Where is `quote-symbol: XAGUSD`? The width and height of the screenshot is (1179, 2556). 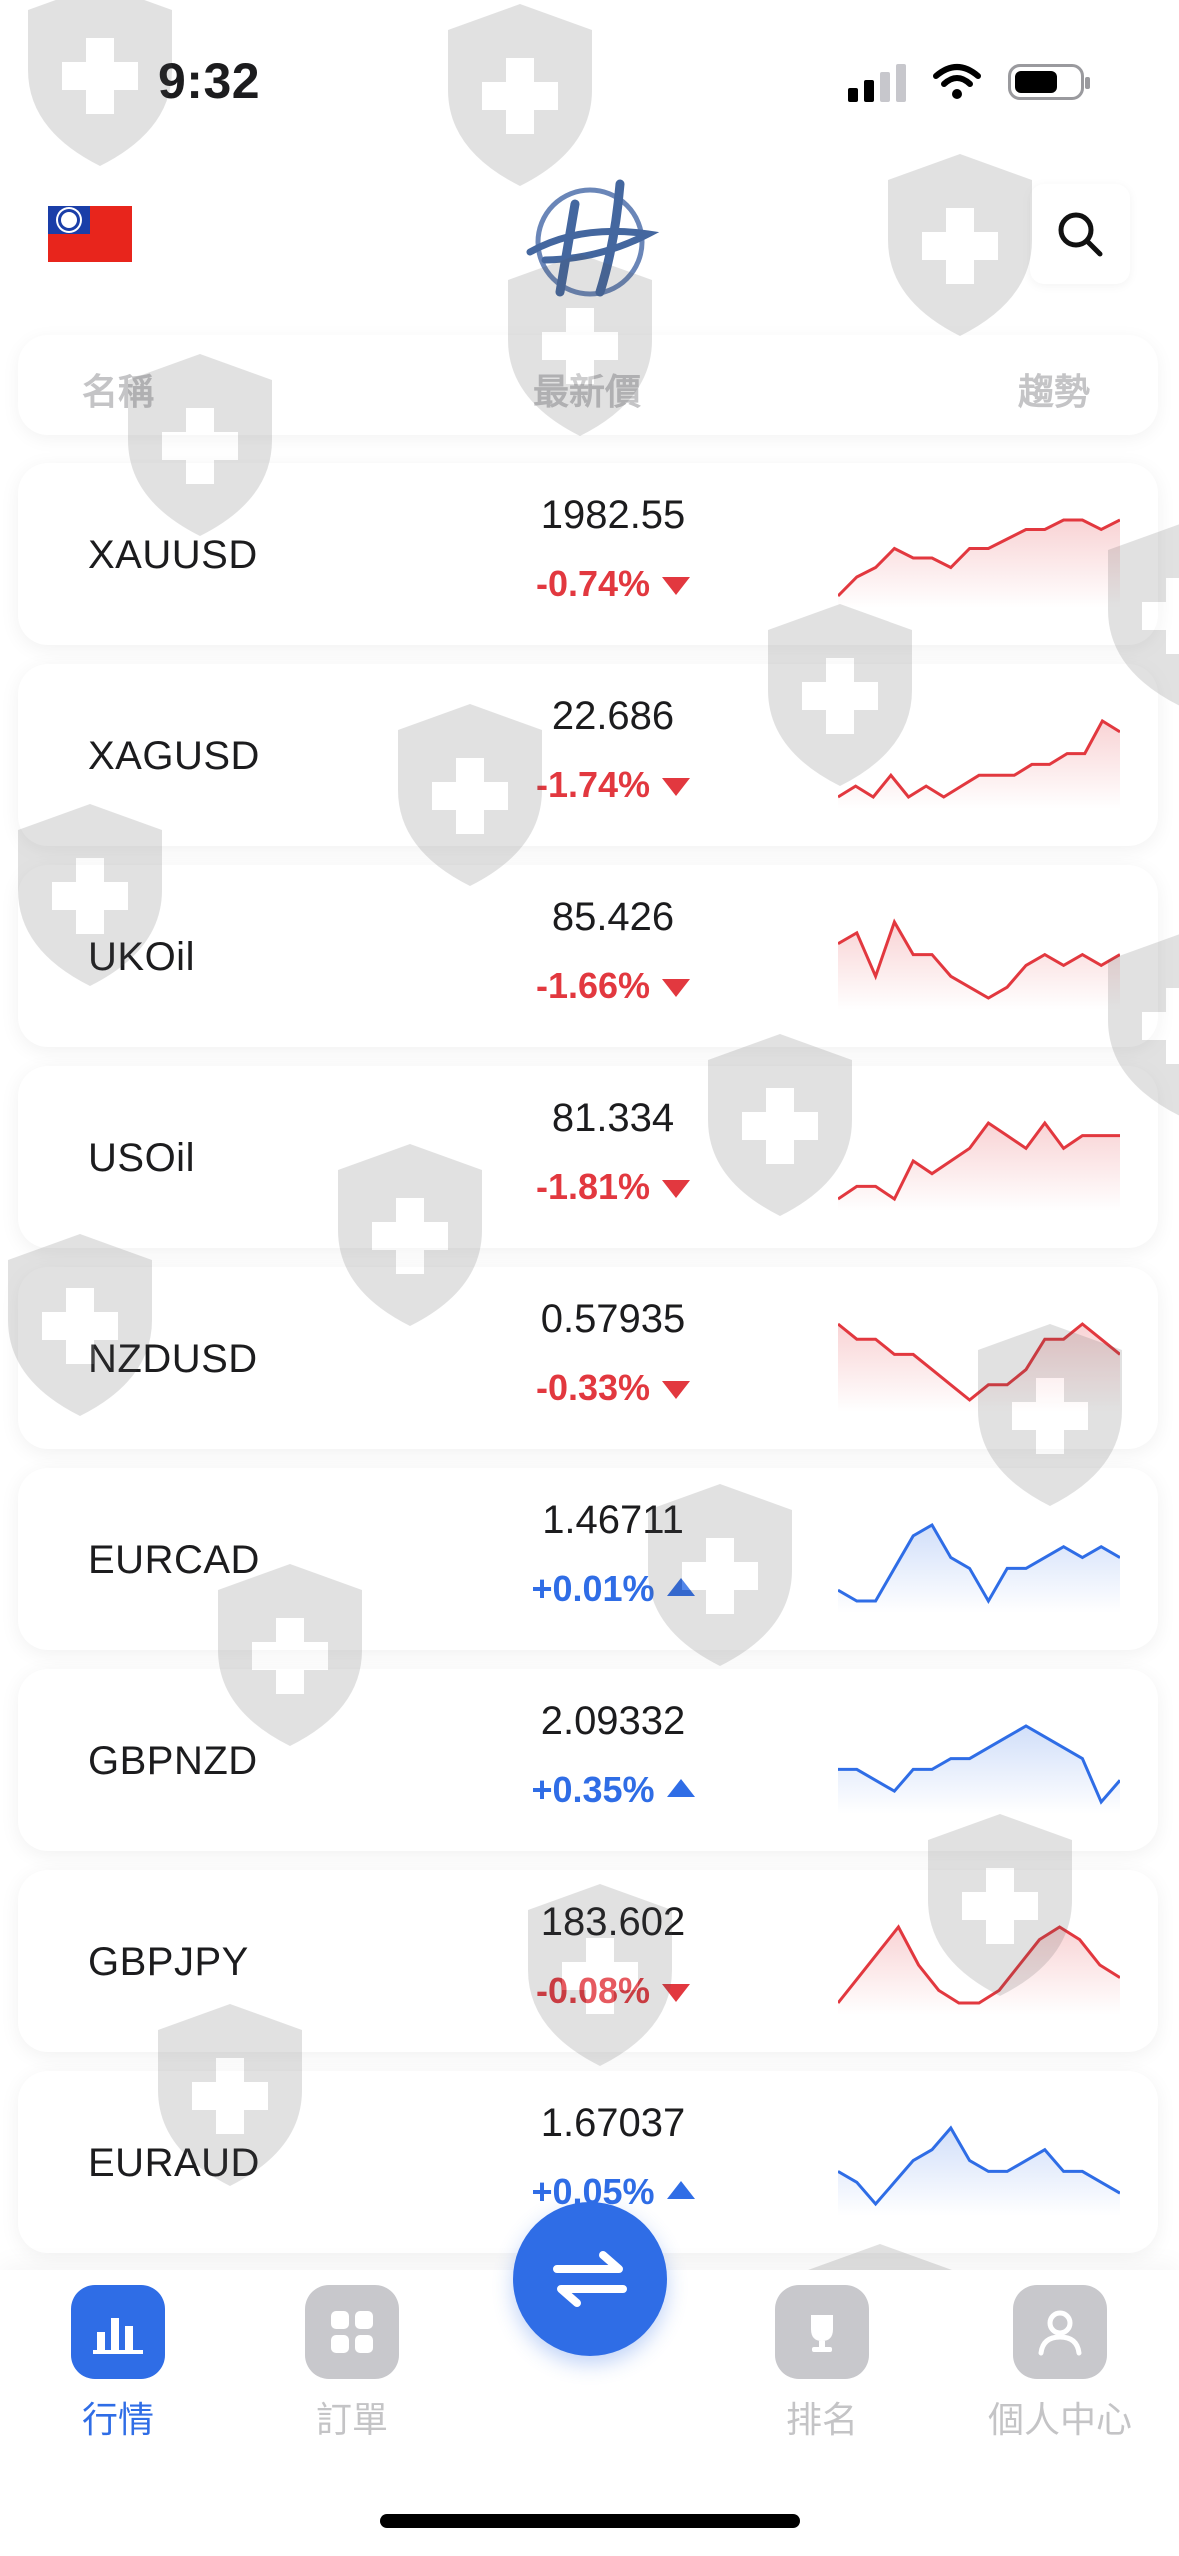 quote-symbol: XAGUSD is located at coordinates (174, 756).